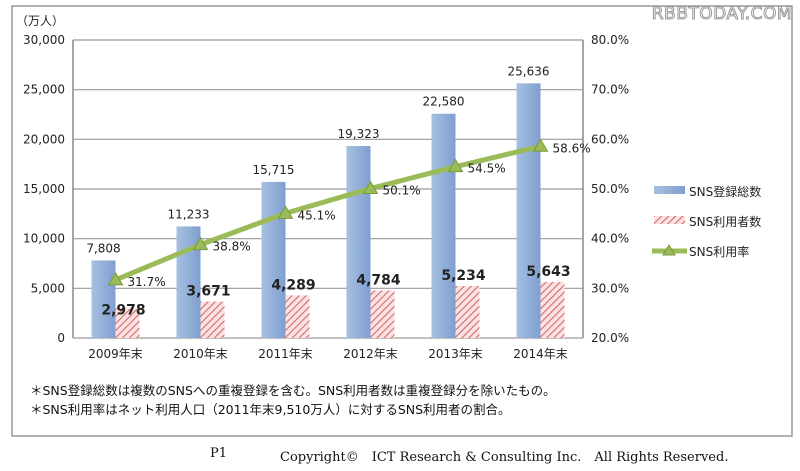  What do you see at coordinates (610, 189) in the screenshot?
I see `y-right-tick: 50.0%` at bounding box center [610, 189].